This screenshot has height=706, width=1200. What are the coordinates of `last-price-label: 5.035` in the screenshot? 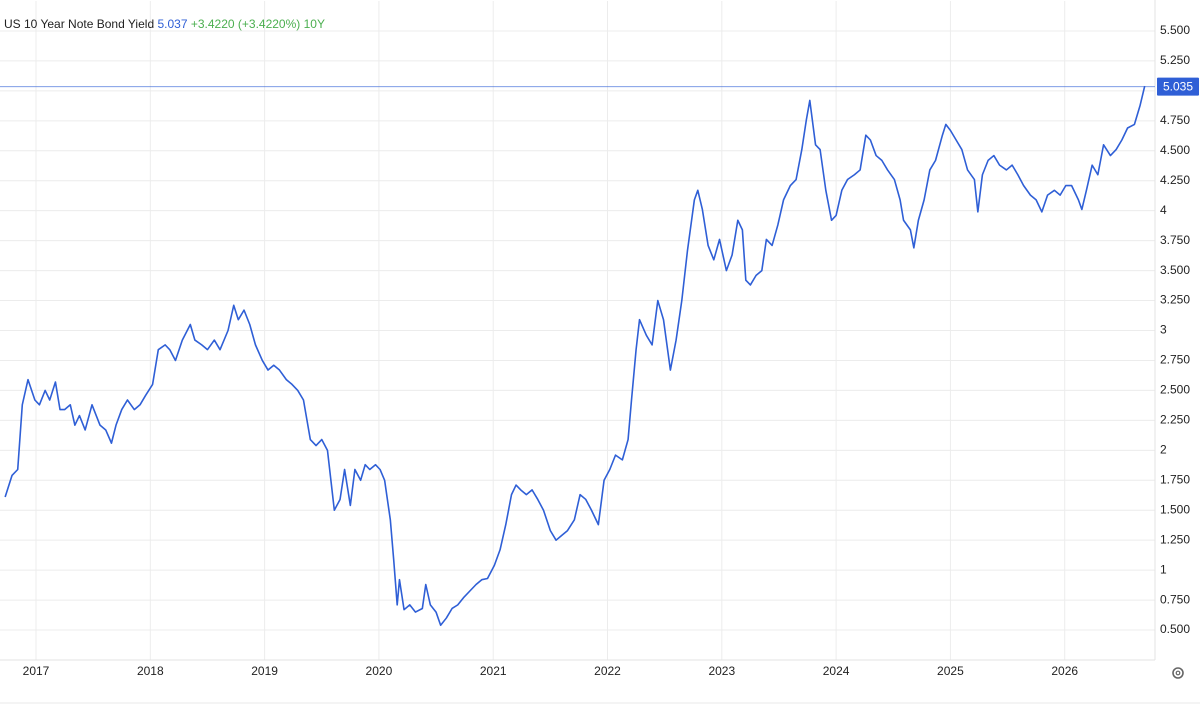 It's located at (1178, 86).